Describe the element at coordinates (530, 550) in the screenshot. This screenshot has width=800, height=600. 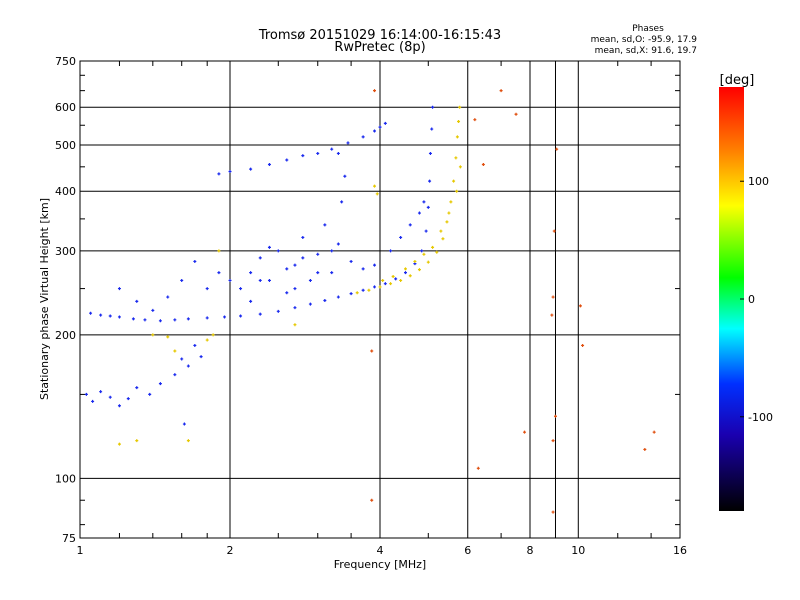
I see `x-tick-label: 8` at that location.